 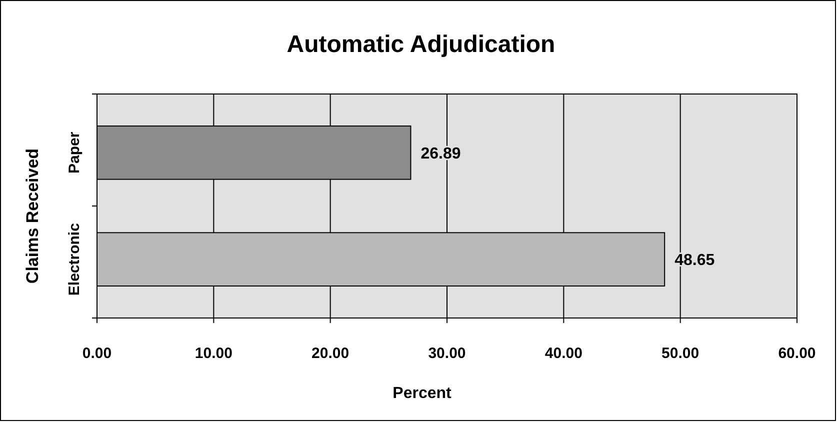 What do you see at coordinates (213, 353) in the screenshot?
I see `x-tick-label: 10.00` at bounding box center [213, 353].